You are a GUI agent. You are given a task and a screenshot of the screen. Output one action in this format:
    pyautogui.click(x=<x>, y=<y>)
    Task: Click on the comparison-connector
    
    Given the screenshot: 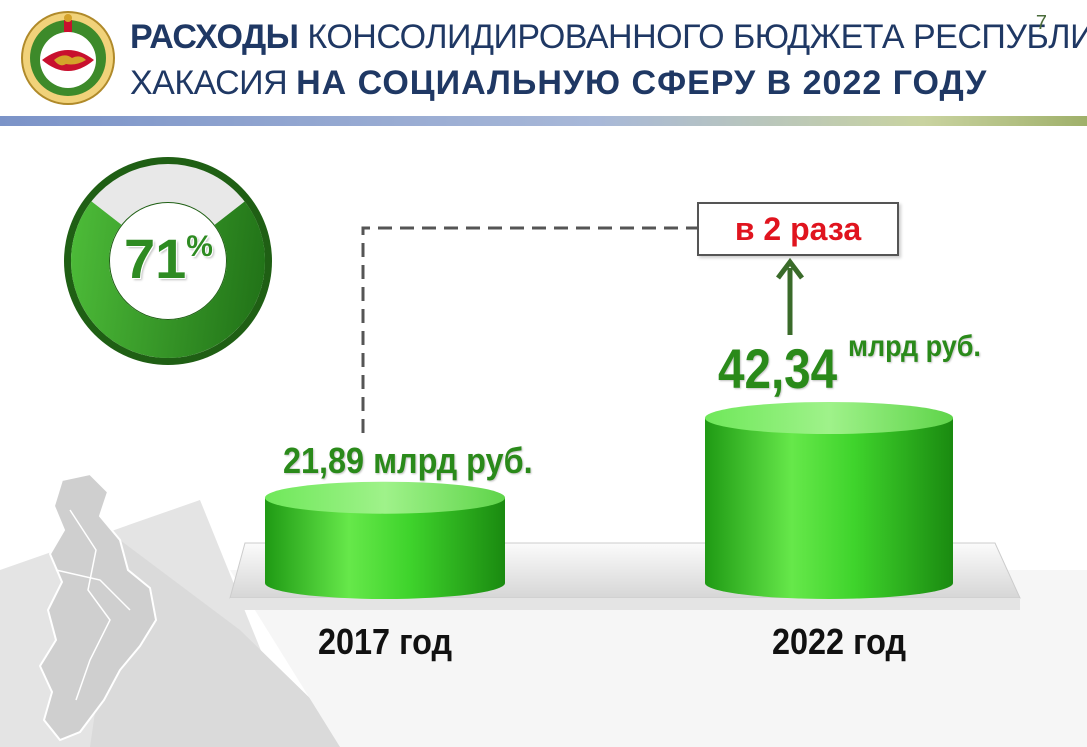 What is the action you would take?
    pyautogui.click(x=529, y=329)
    